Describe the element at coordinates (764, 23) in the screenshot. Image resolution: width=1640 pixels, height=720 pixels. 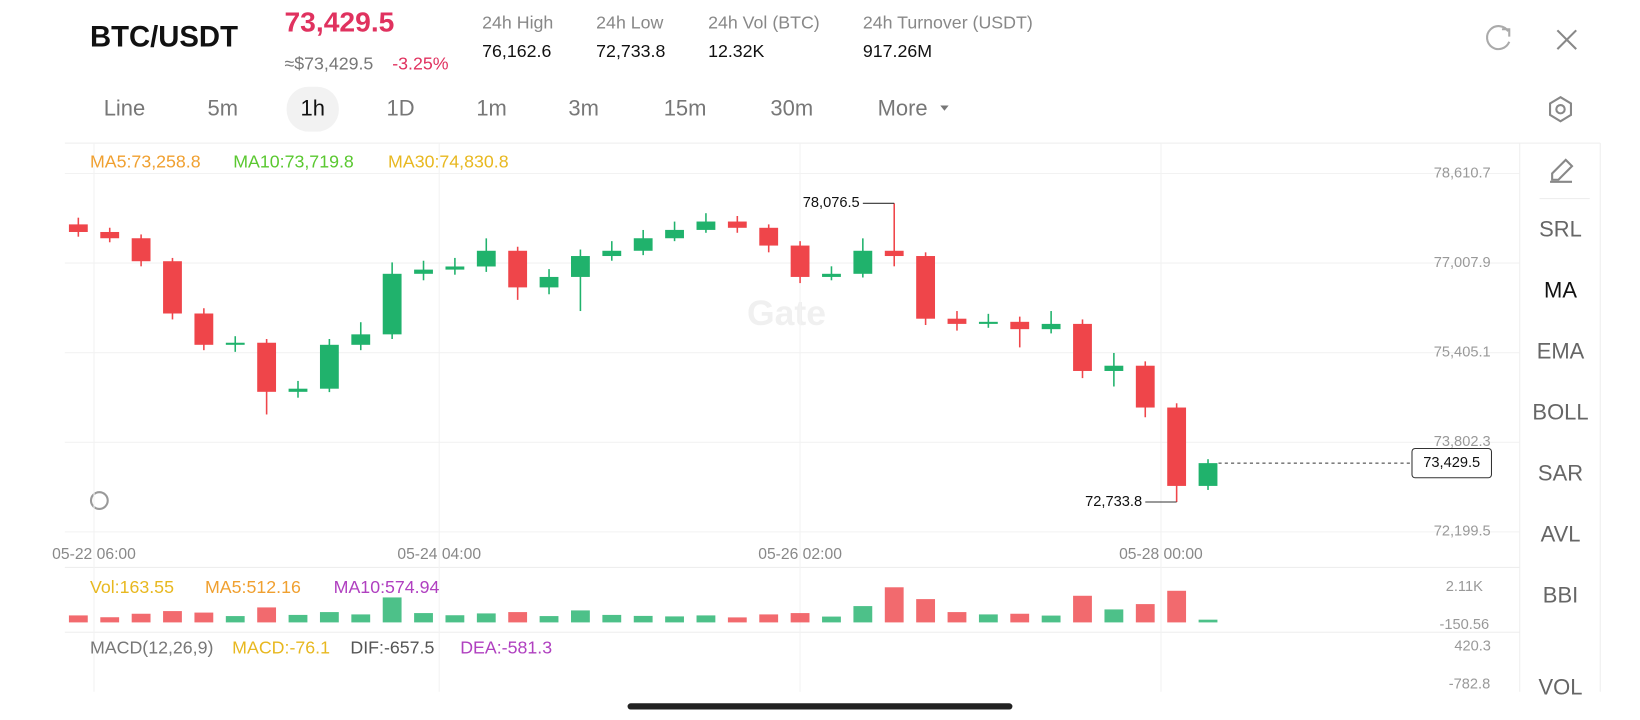
I see `stat-label: 24h Vol (BTC)` at that location.